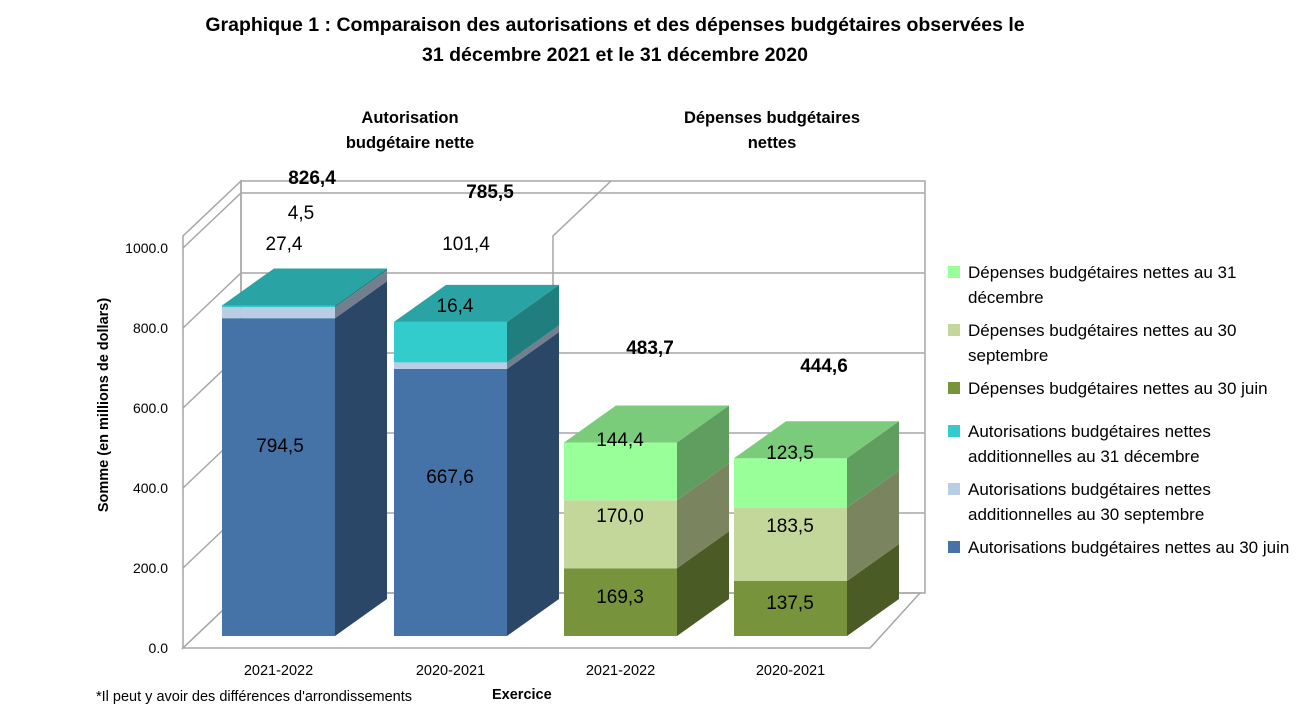 The image size is (1312, 717). What do you see at coordinates (280, 446) in the screenshot?
I see `segment-value-label: 794,5` at bounding box center [280, 446].